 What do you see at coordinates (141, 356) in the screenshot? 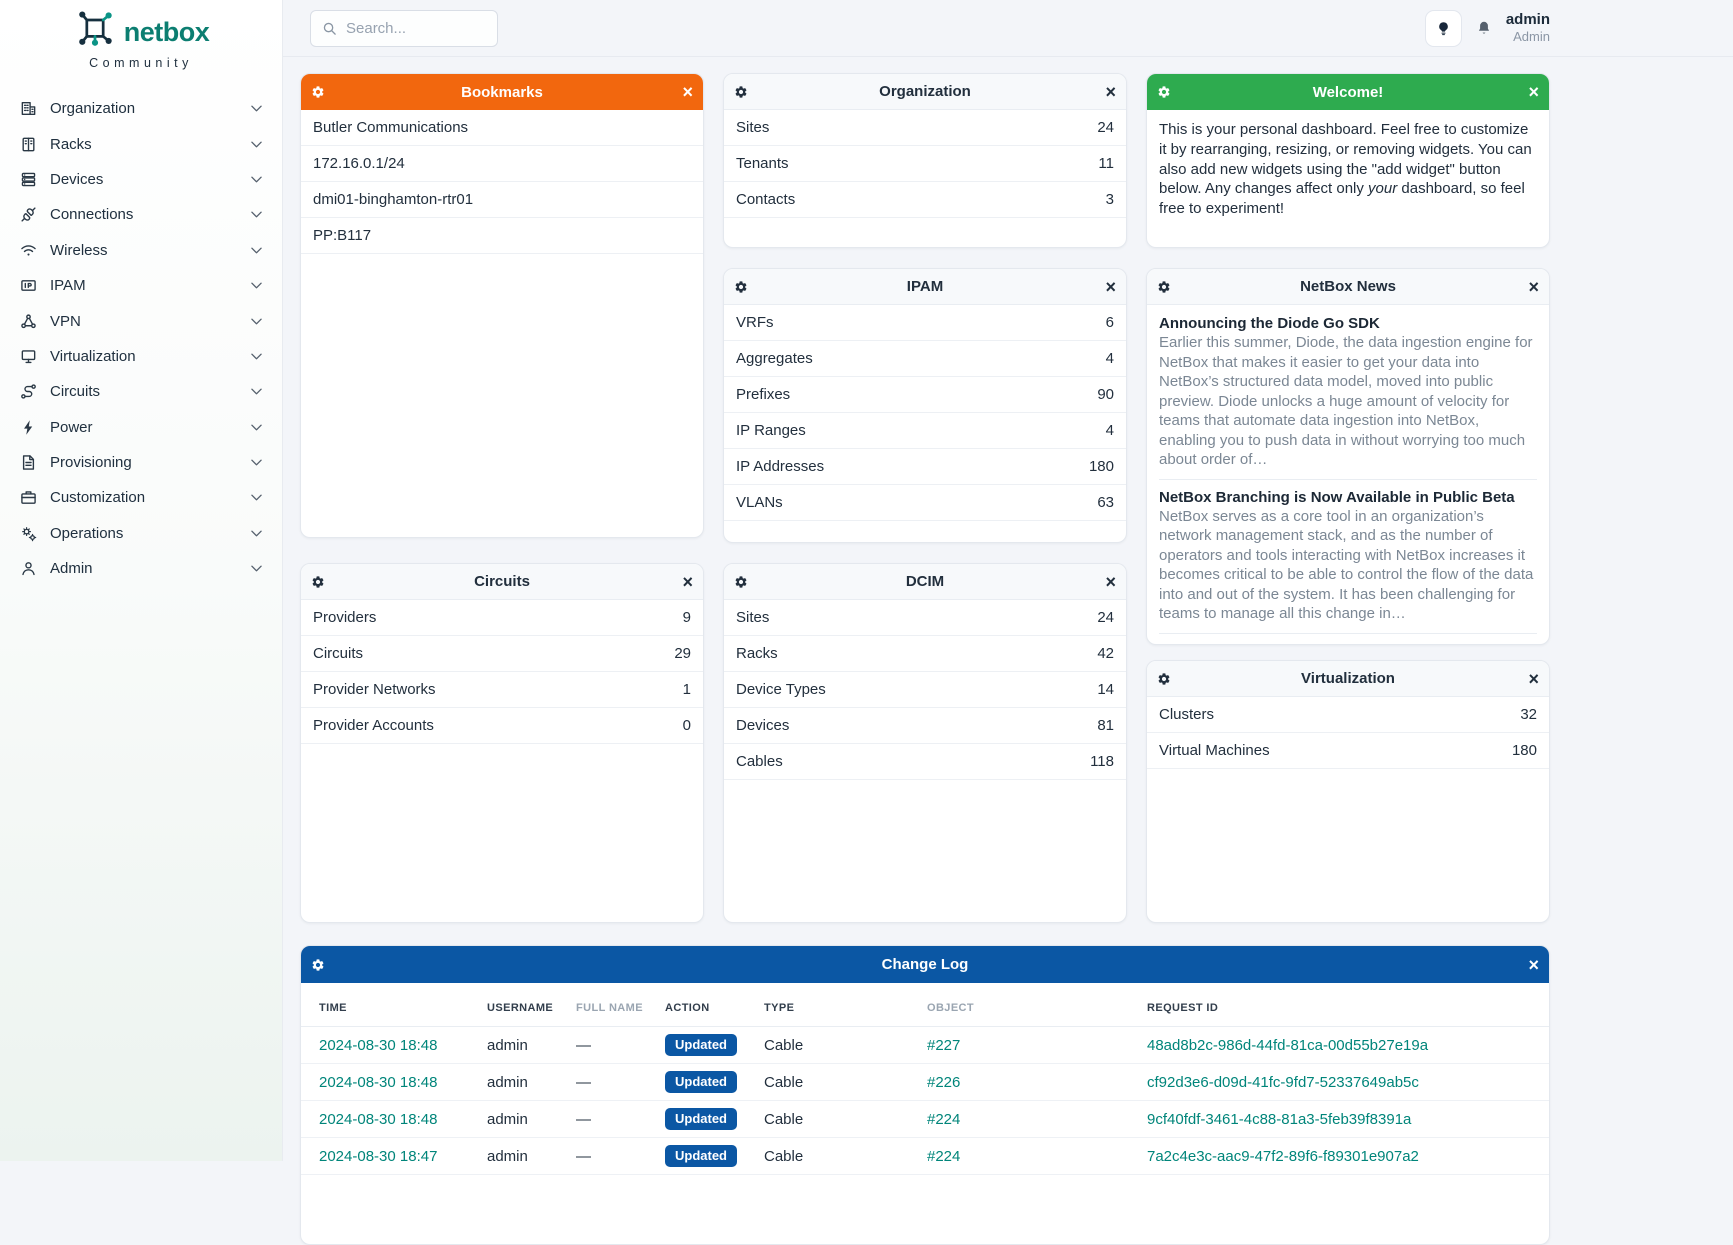
I see `sidebar-item-virtualization: Virtualization` at bounding box center [141, 356].